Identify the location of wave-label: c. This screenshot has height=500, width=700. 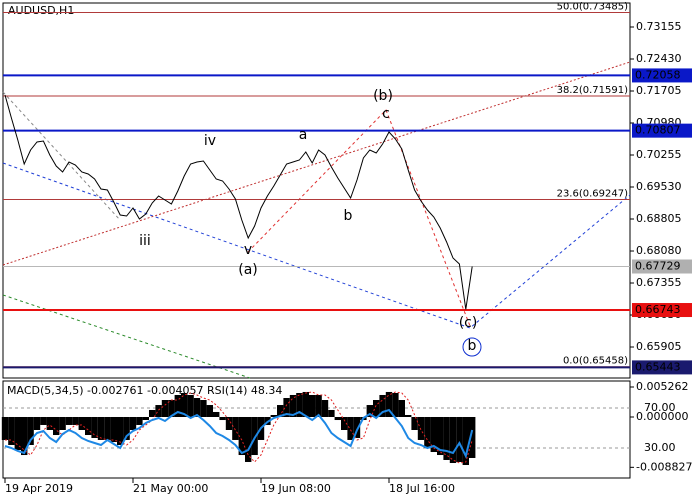
(386, 114).